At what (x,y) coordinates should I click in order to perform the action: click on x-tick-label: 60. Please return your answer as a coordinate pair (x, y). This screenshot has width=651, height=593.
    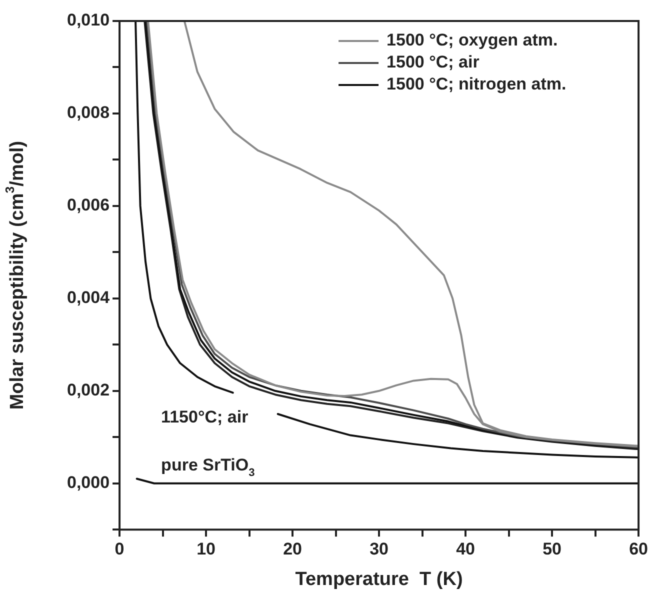
    Looking at the image, I should click on (638, 548).